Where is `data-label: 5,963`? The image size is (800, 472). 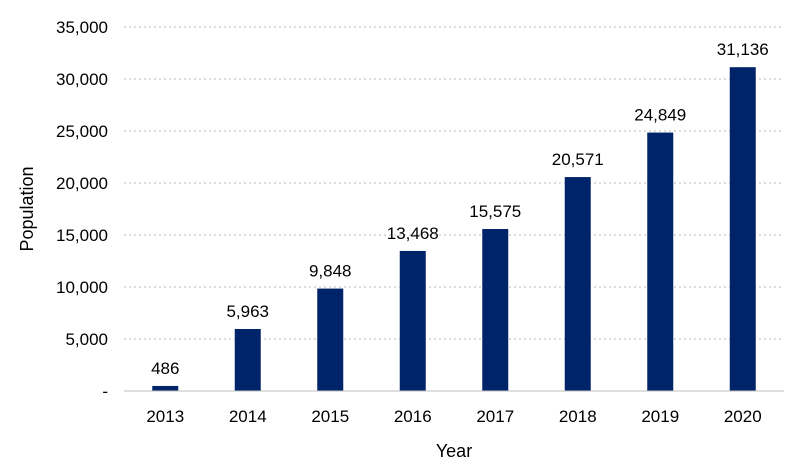
data-label: 5,963 is located at coordinates (247, 311).